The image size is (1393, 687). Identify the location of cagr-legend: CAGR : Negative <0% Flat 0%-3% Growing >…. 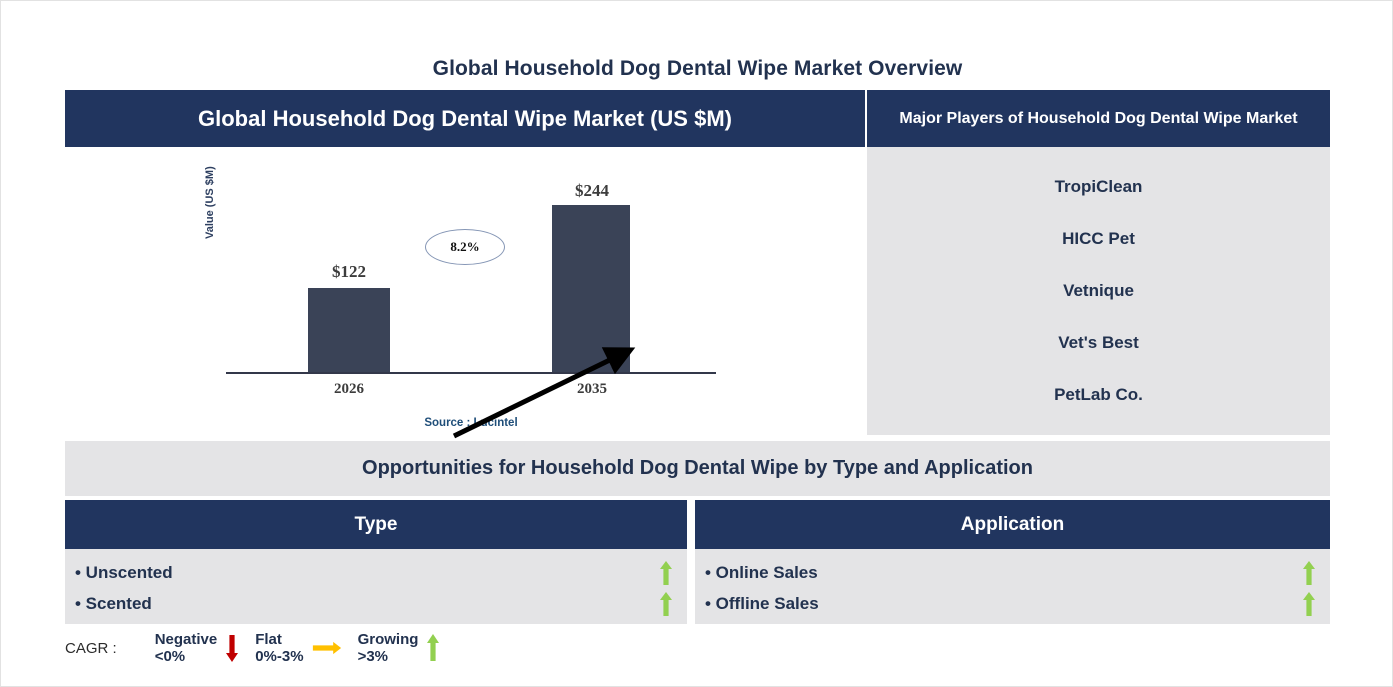
(260, 648).